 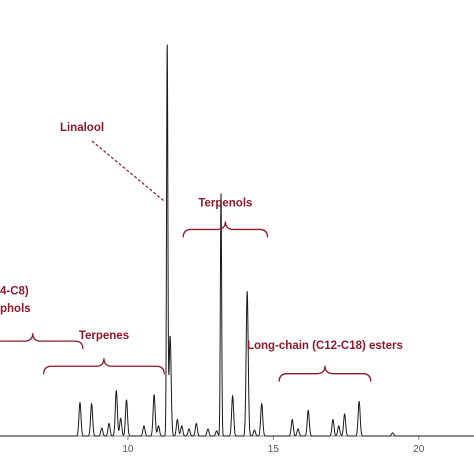 I want to click on bracket-label-2: Terpenes, so click(x=104, y=336).